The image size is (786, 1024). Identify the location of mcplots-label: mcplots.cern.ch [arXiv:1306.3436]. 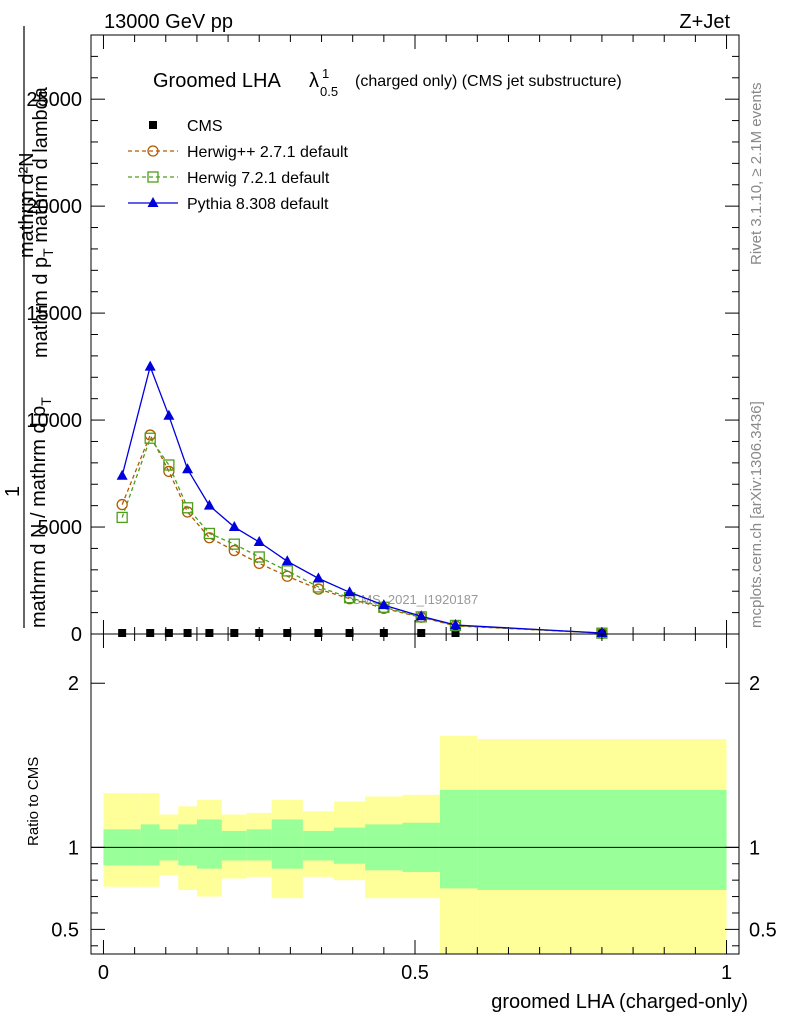
(756, 514).